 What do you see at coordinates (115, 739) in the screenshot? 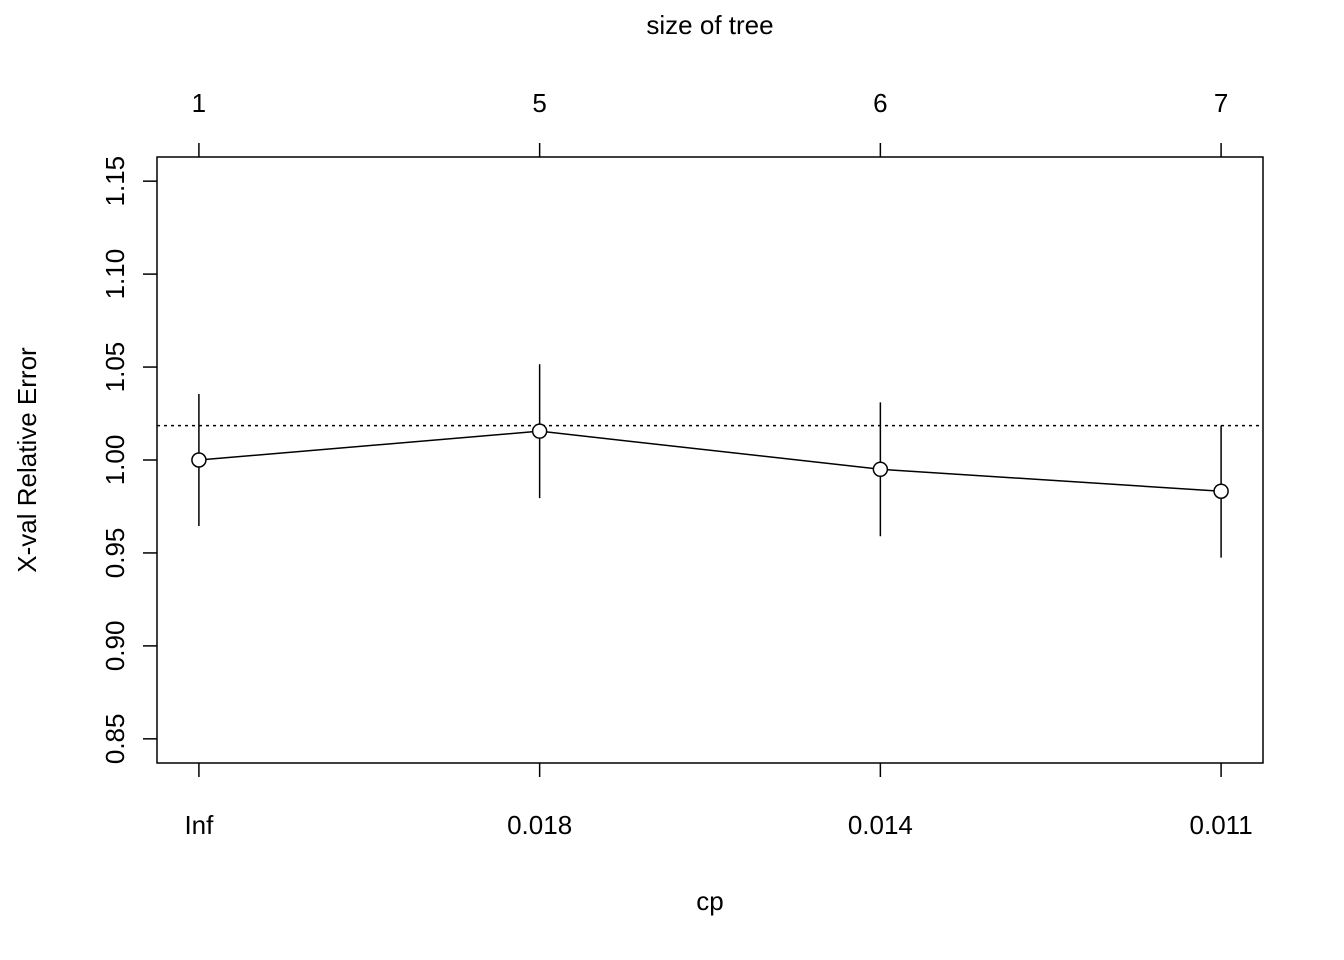
I see `y-tick-label: 0.85` at bounding box center [115, 739].